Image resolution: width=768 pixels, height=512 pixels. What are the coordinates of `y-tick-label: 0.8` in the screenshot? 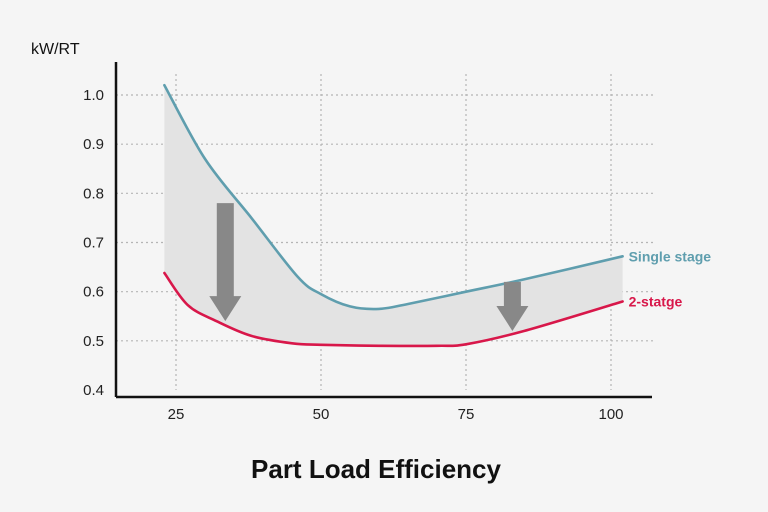 It's located at (93, 193).